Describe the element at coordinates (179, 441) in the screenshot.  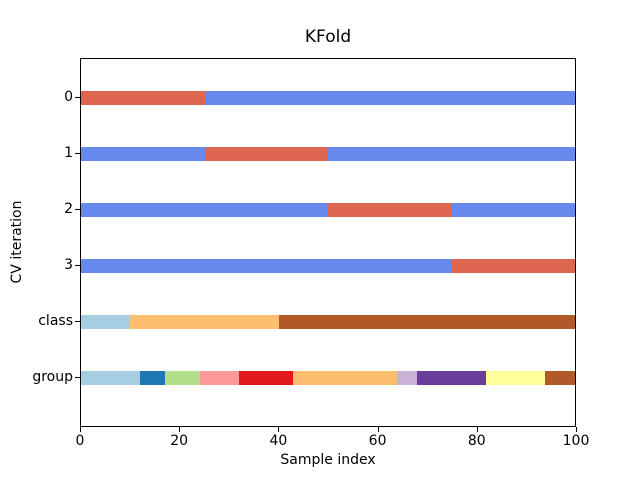
I see `x-tick-label-20: 20` at that location.